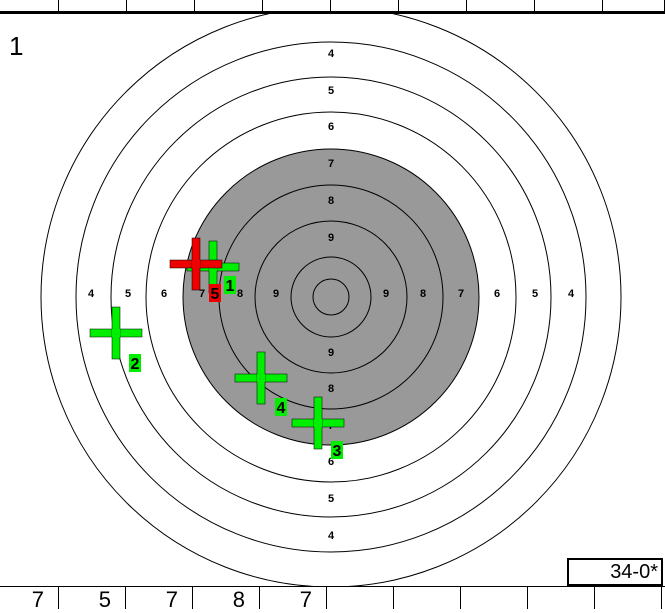 This screenshot has height=613, width=665. I want to click on ring-label-bottom: 9, so click(331, 353).